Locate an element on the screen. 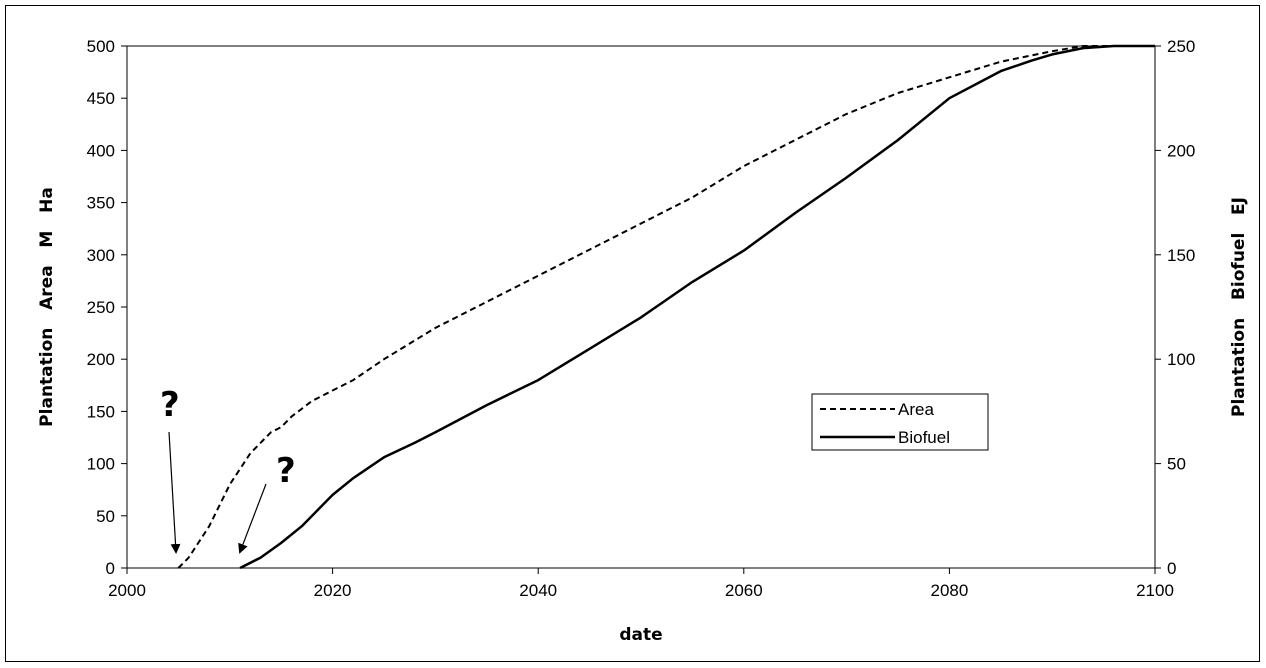 The height and width of the screenshot is (668, 1266). right-y-tick-label: 100 is located at coordinates (1181, 359).